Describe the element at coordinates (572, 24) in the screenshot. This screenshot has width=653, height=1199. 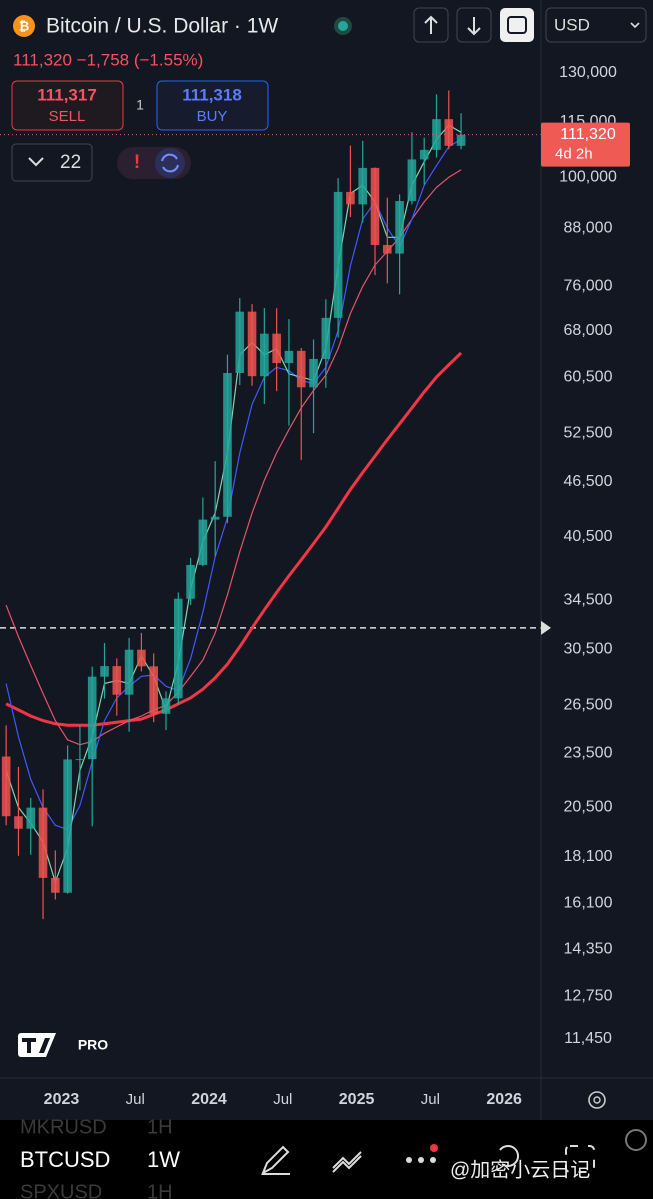
I see `currency: USD` at that location.